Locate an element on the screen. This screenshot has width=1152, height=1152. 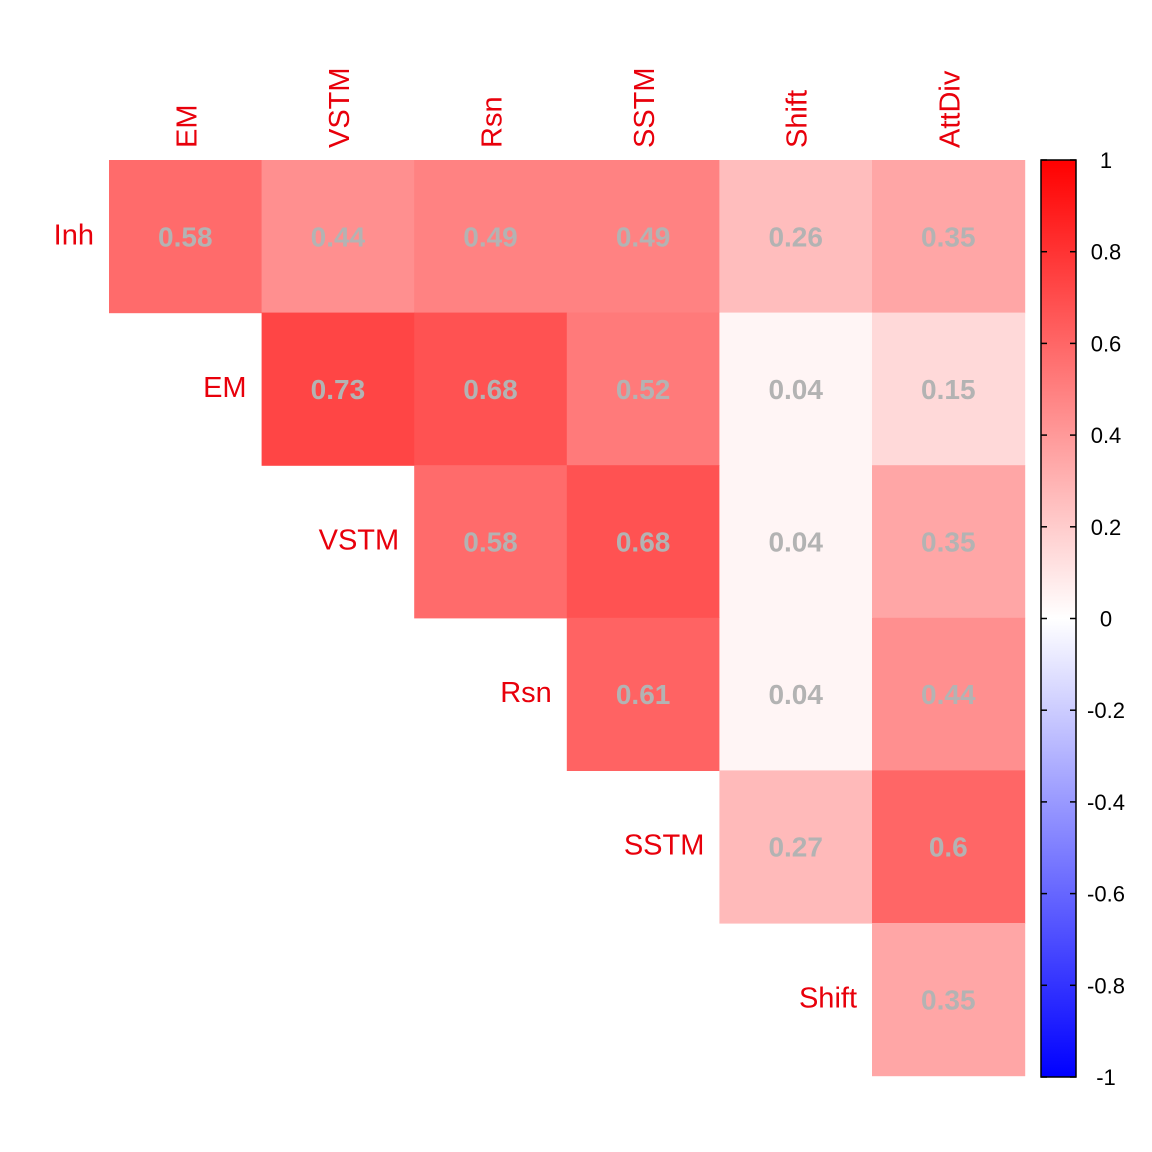
legend-tick-label: -1 is located at coordinates (1106, 1077).